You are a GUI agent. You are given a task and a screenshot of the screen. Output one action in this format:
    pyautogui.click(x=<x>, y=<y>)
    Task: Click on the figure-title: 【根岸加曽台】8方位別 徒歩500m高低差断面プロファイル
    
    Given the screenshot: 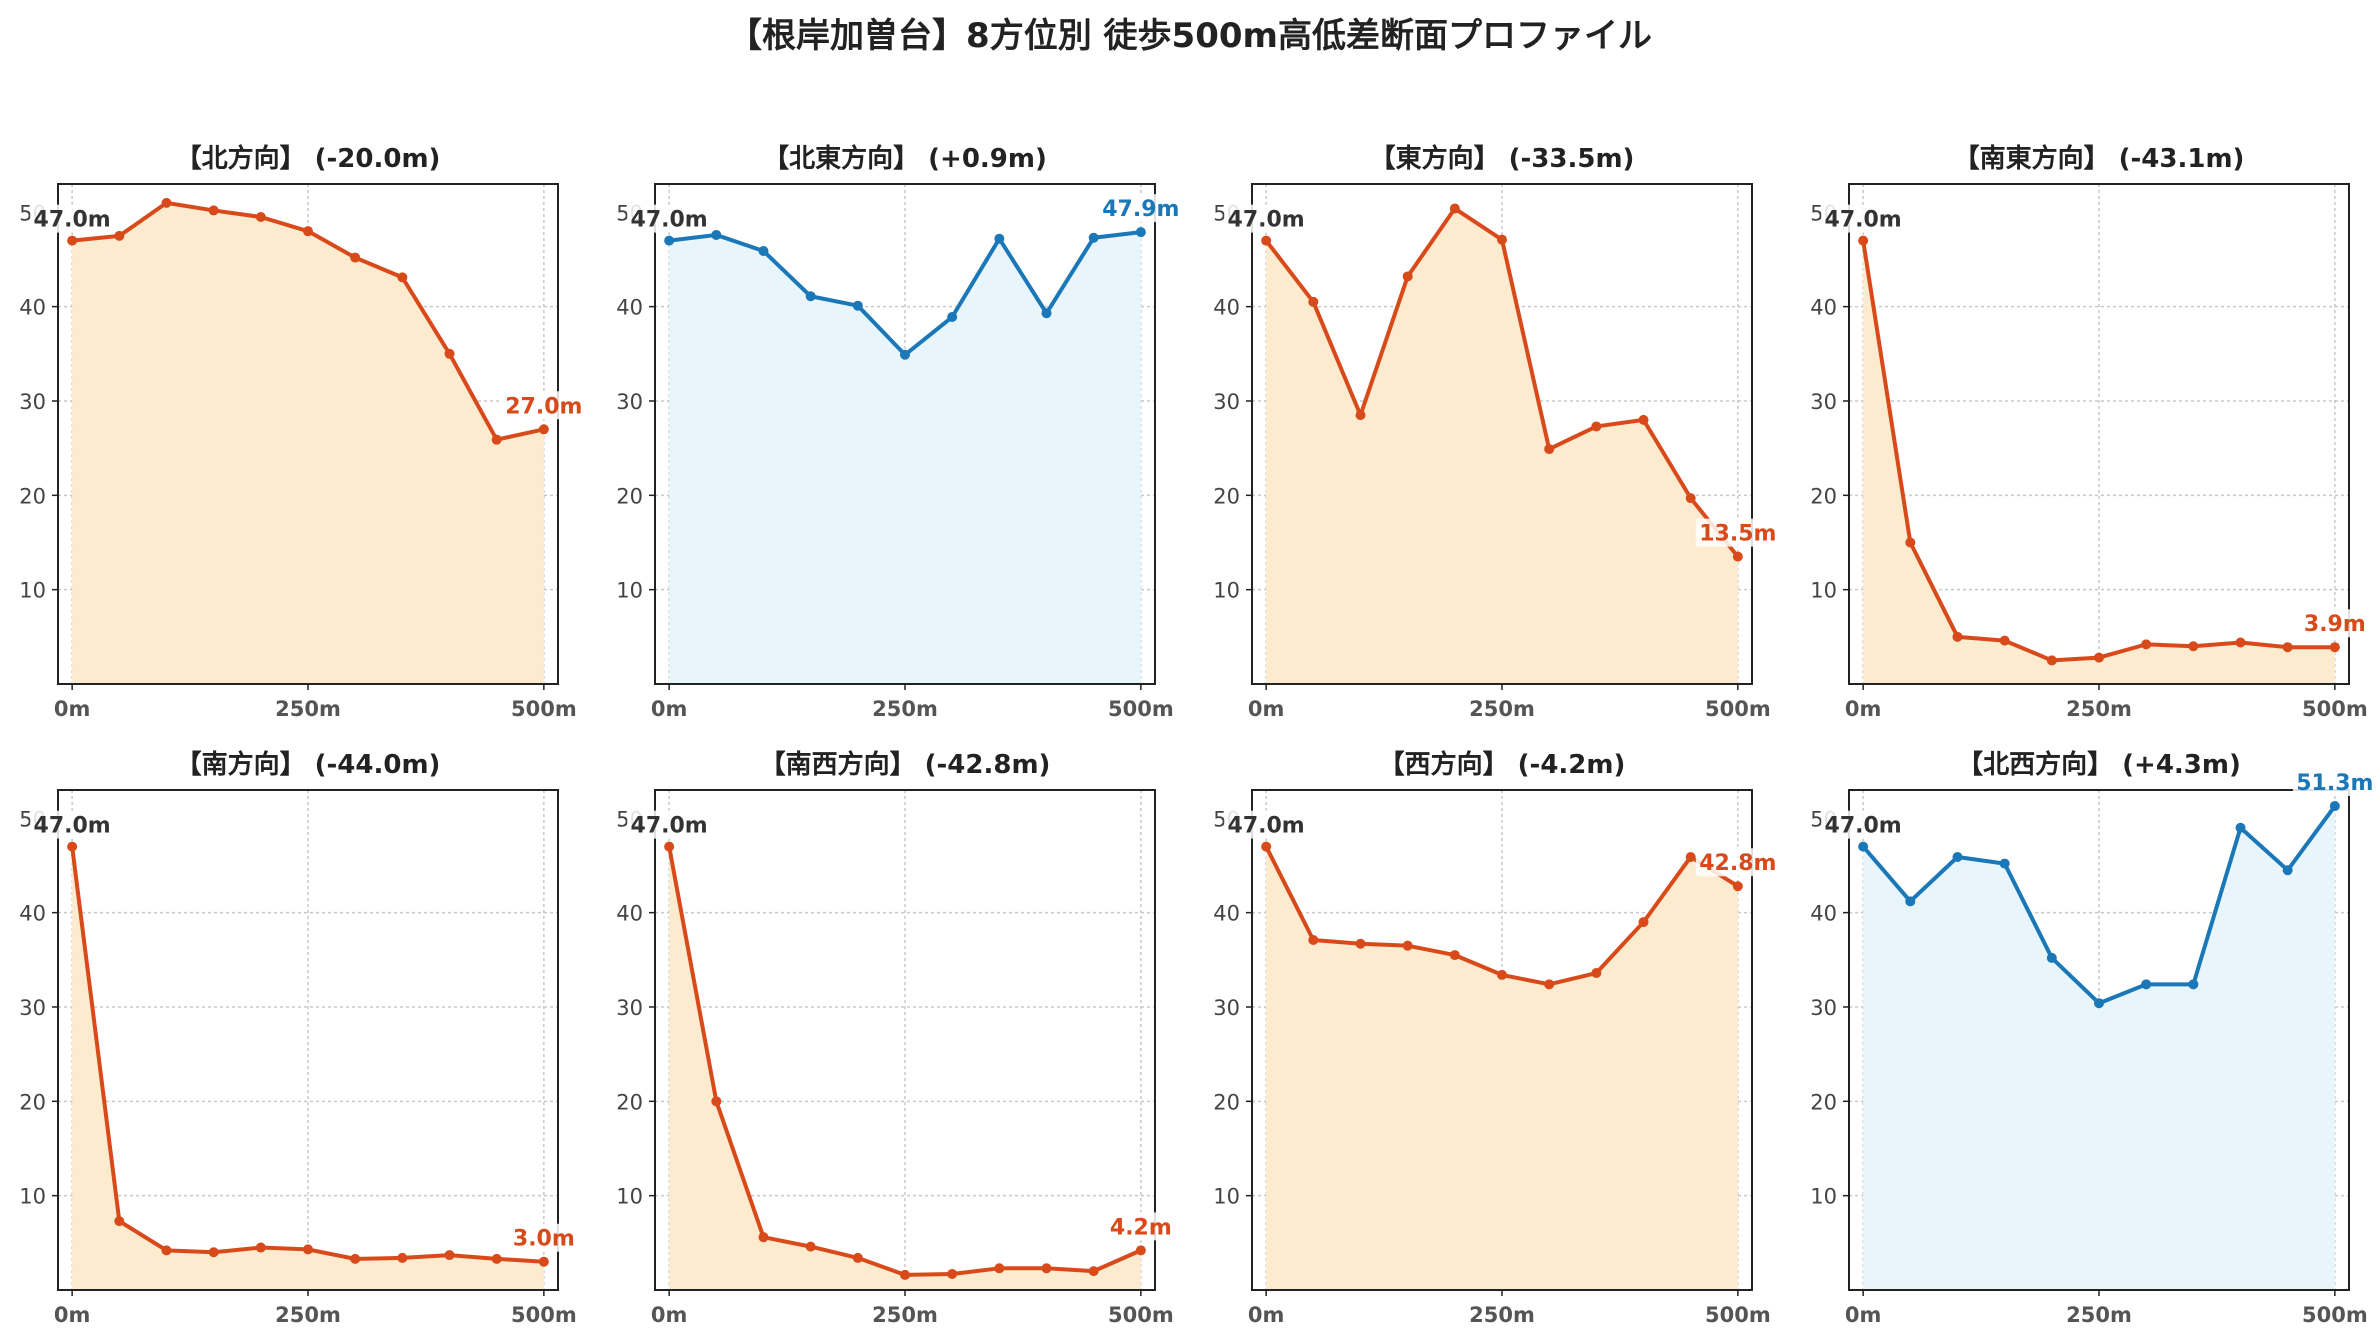 What is the action you would take?
    pyautogui.click(x=1190, y=36)
    